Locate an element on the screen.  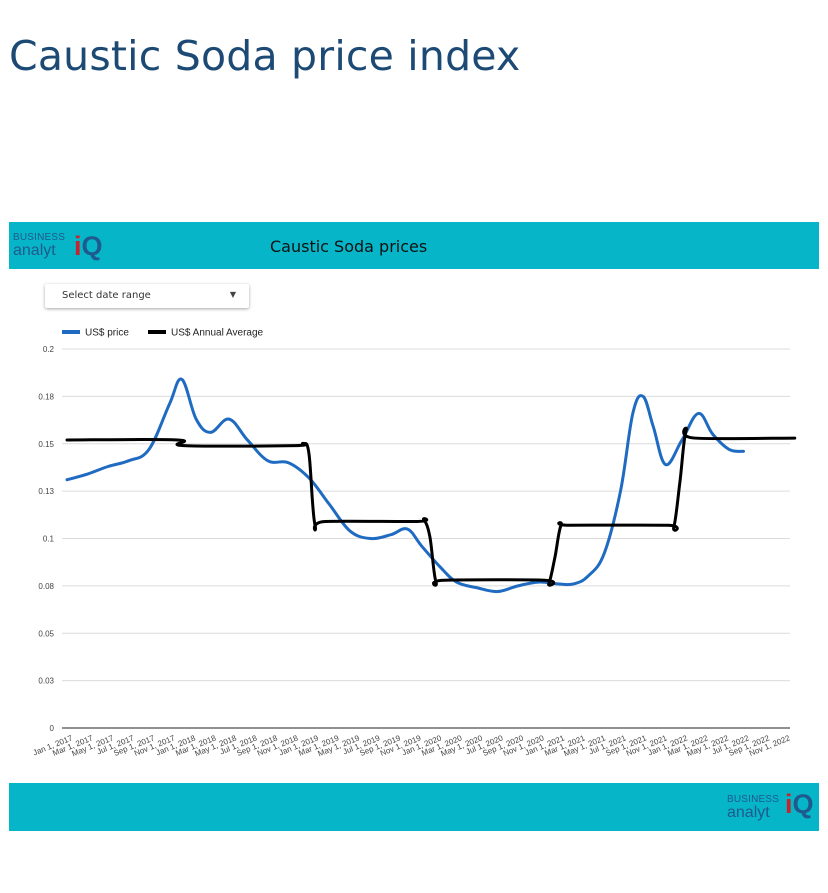
y-tick-label: 0.2 is located at coordinates (49, 349).